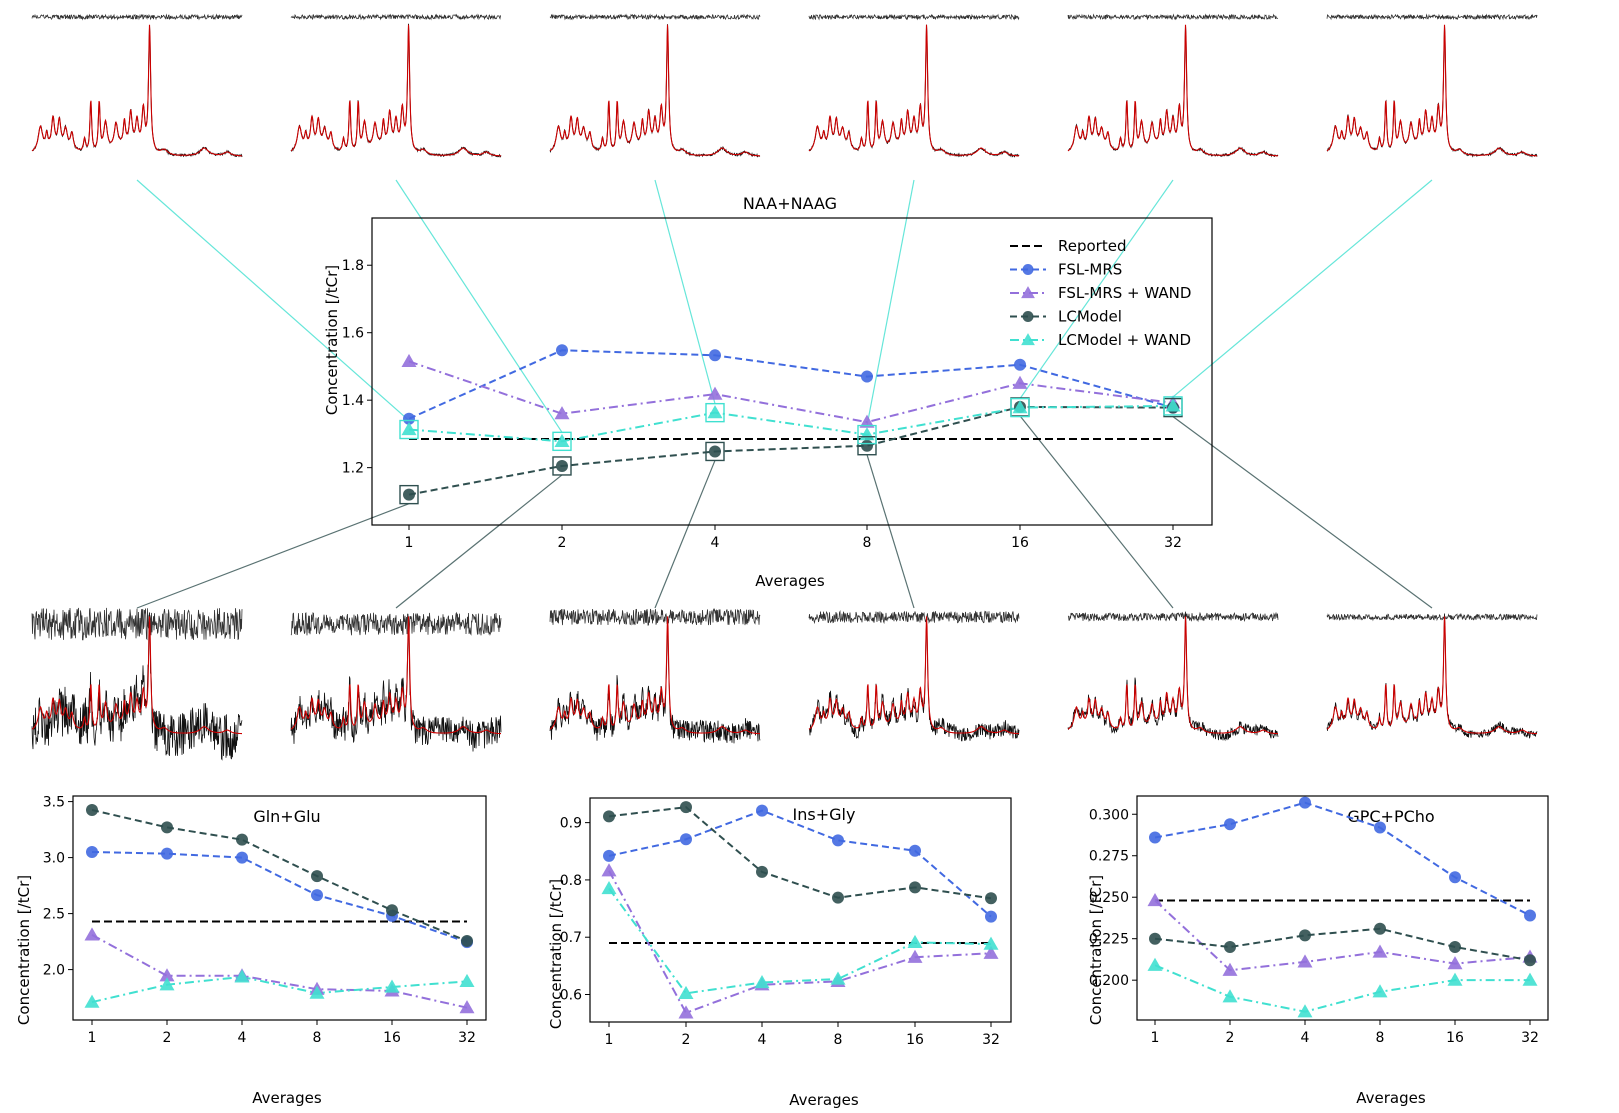  I want to click on y-tick-label: 2.0, so click(54, 971).